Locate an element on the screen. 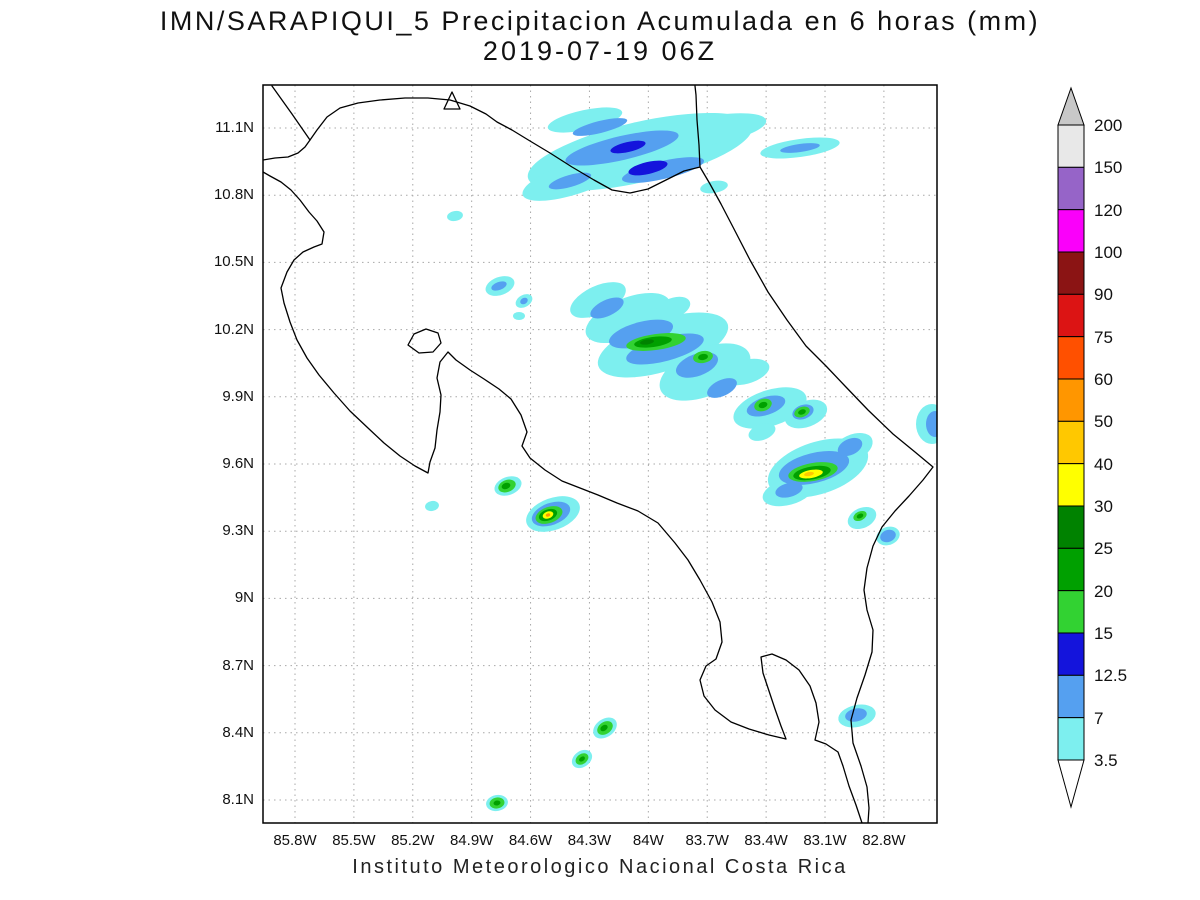 The height and width of the screenshot is (900, 1200). colorbar-tick-label: 20 is located at coordinates (1103, 591).